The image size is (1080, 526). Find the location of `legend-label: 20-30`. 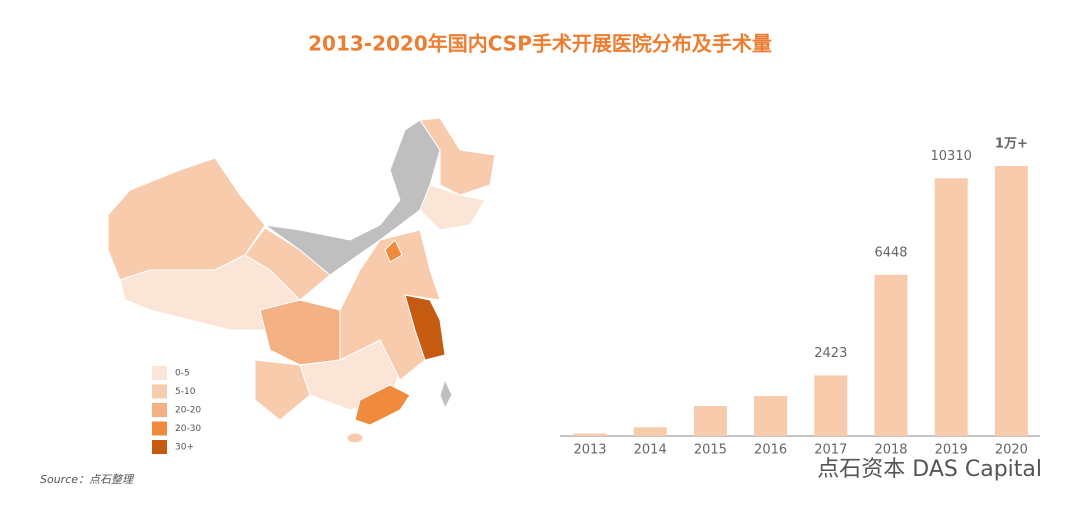

legend-label: 20-30 is located at coordinates (188, 429).